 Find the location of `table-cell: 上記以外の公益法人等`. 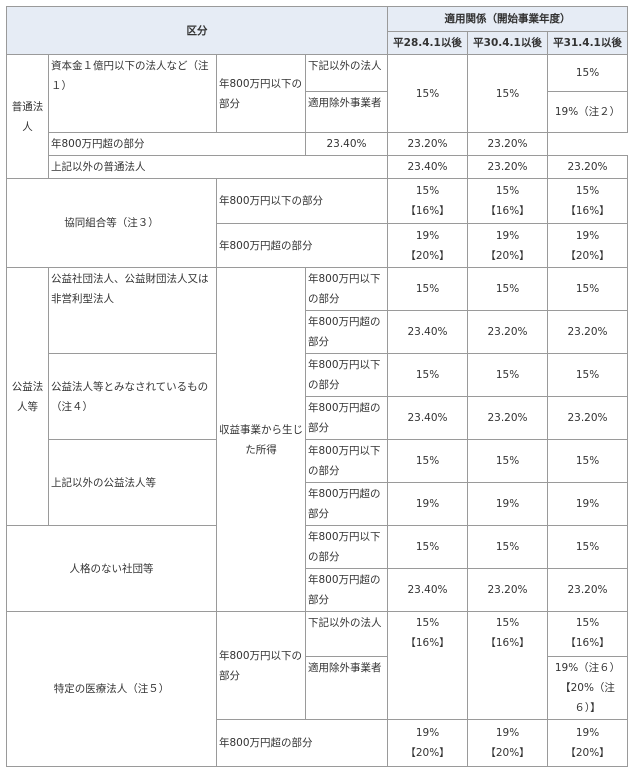

table-cell: 上記以外の公益法人等 is located at coordinates (132, 482).